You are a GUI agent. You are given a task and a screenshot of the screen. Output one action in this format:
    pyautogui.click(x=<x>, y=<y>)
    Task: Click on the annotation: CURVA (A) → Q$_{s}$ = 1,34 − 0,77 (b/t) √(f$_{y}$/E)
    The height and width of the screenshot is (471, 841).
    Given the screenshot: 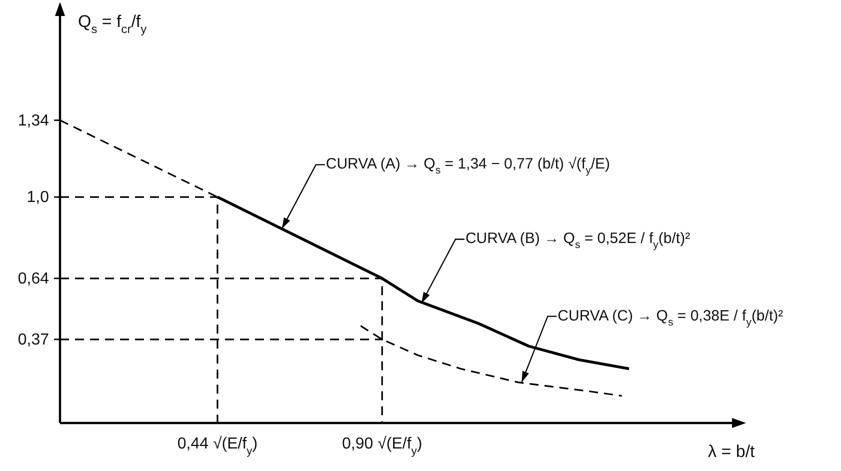 What is the action you would take?
    pyautogui.click(x=468, y=166)
    